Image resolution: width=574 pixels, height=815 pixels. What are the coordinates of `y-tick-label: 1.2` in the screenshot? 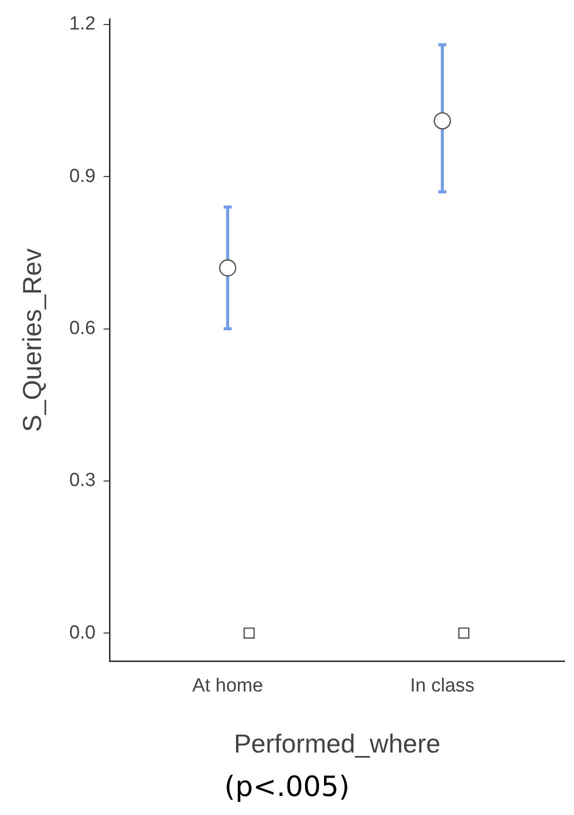 It's located at (82, 24).